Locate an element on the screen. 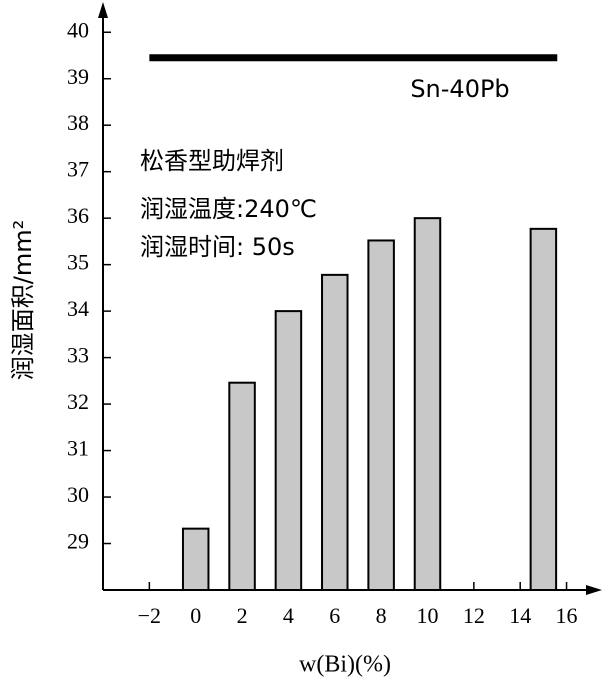  x-tick-label: 4 is located at coordinates (288, 615).